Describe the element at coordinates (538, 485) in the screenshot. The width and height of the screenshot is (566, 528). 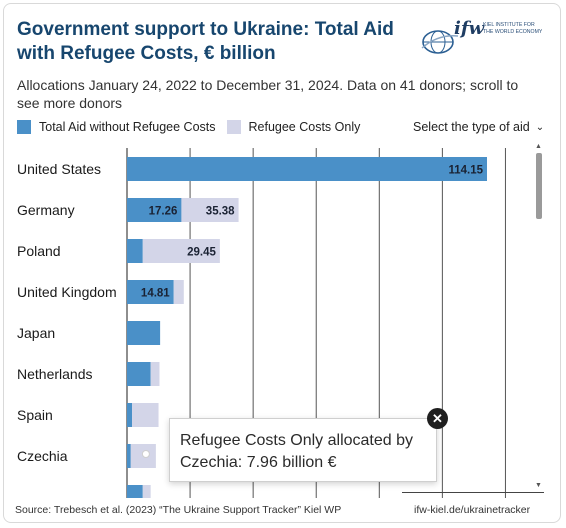
I see `scroll-down-arrow-icon: ▼` at that location.